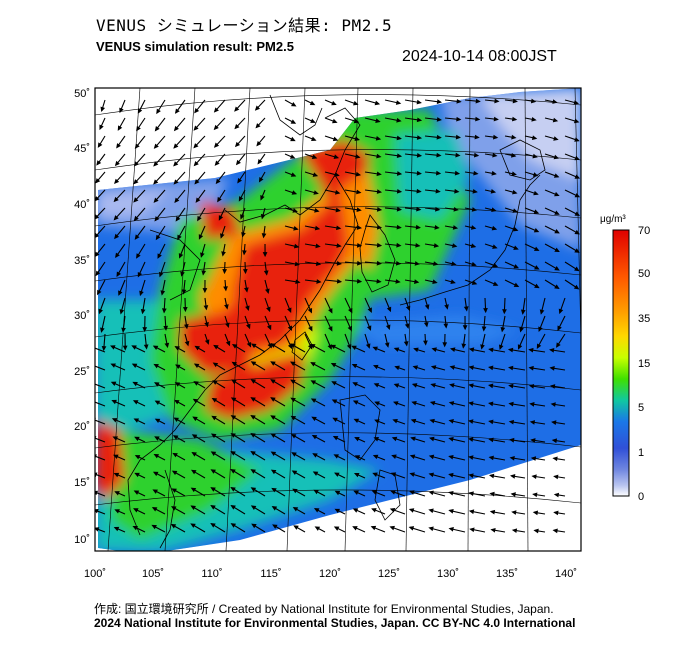 The image size is (700, 649). I want to click on lon-label-120: 120˚, so click(330, 574).